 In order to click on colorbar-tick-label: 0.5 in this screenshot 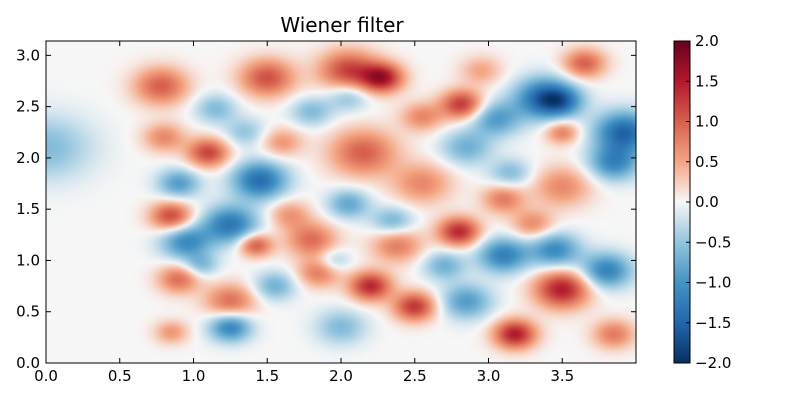, I will do `click(707, 162)`.